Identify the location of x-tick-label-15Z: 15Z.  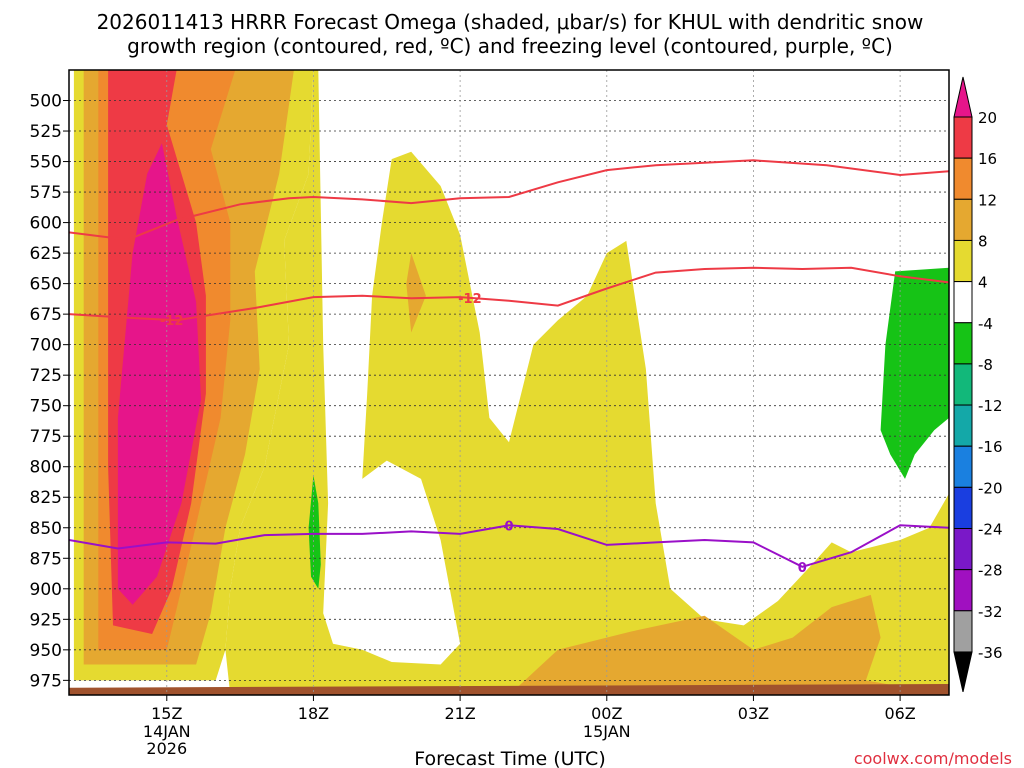
(166, 713).